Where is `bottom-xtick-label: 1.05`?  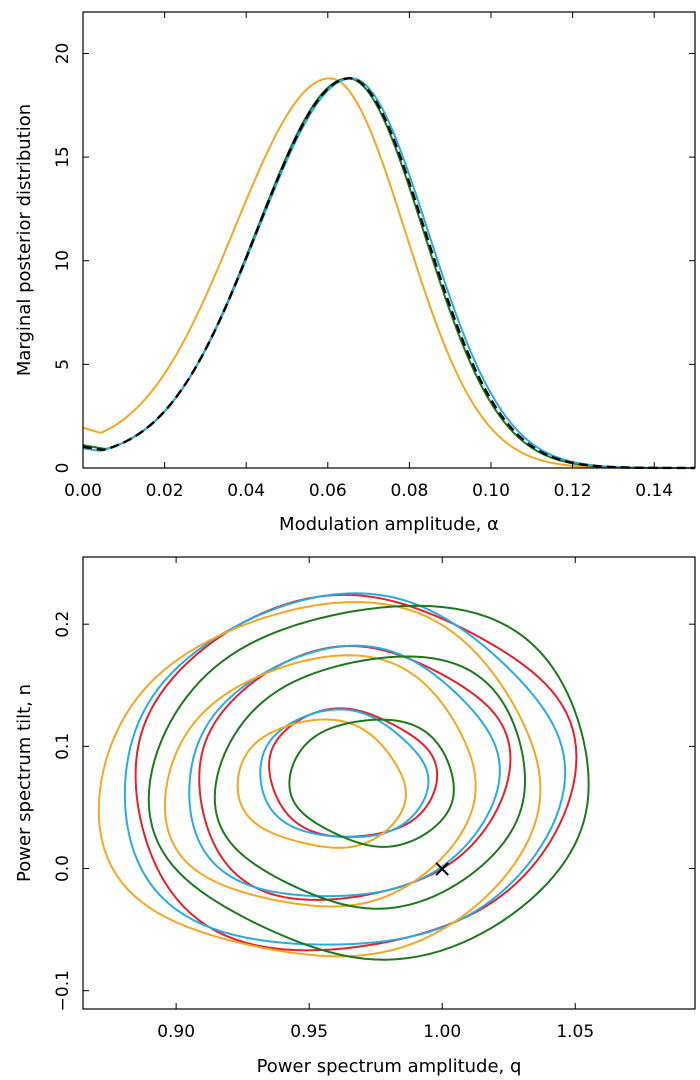
bottom-xtick-label: 1.05 is located at coordinates (575, 1032).